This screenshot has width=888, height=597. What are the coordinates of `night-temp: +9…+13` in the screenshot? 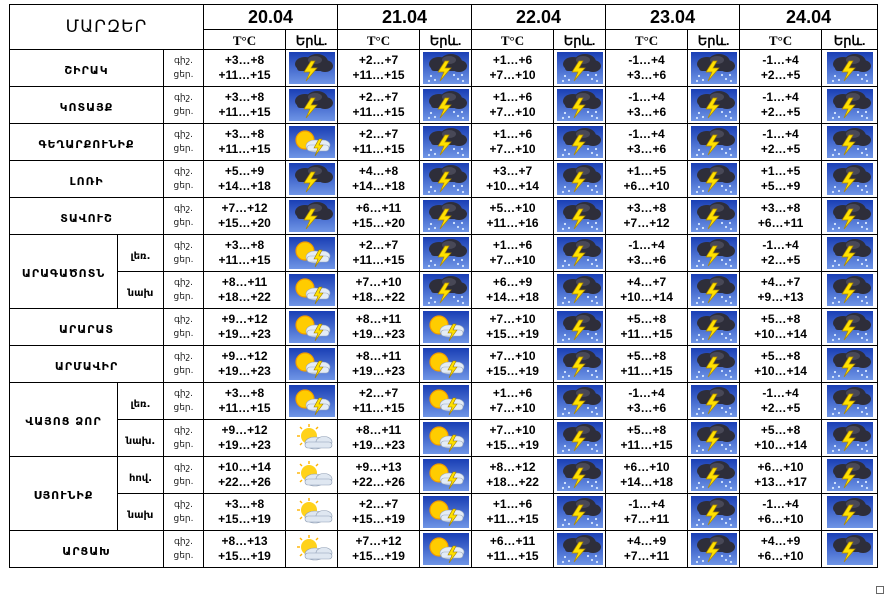 It's located at (378, 467).